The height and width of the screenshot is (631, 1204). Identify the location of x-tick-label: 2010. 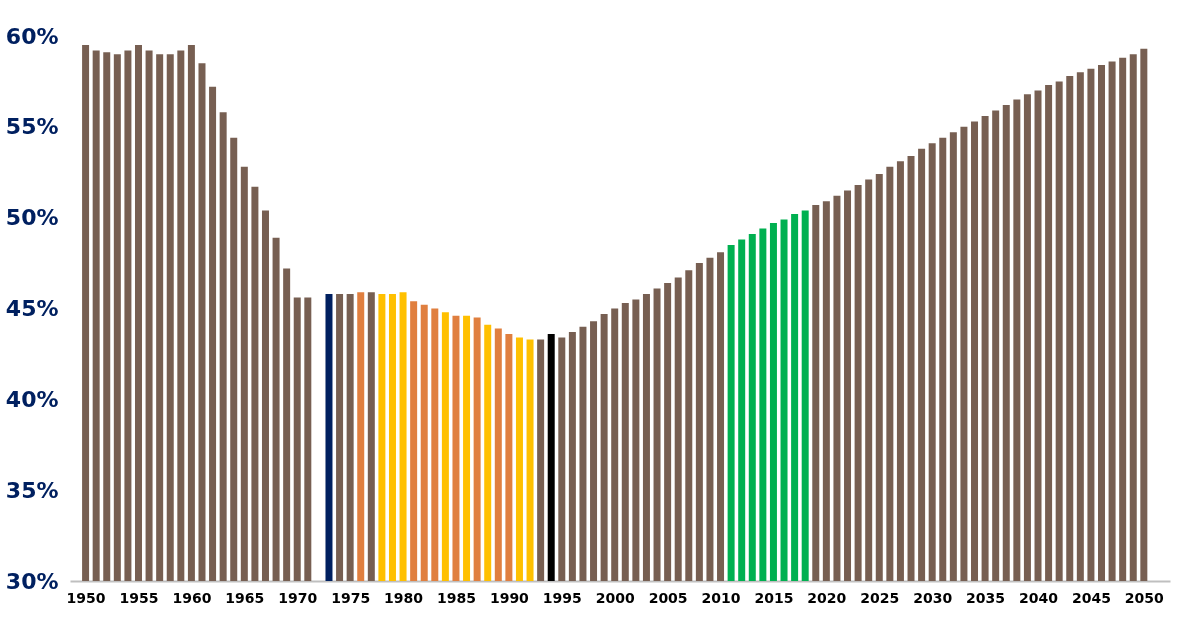
(721, 597).